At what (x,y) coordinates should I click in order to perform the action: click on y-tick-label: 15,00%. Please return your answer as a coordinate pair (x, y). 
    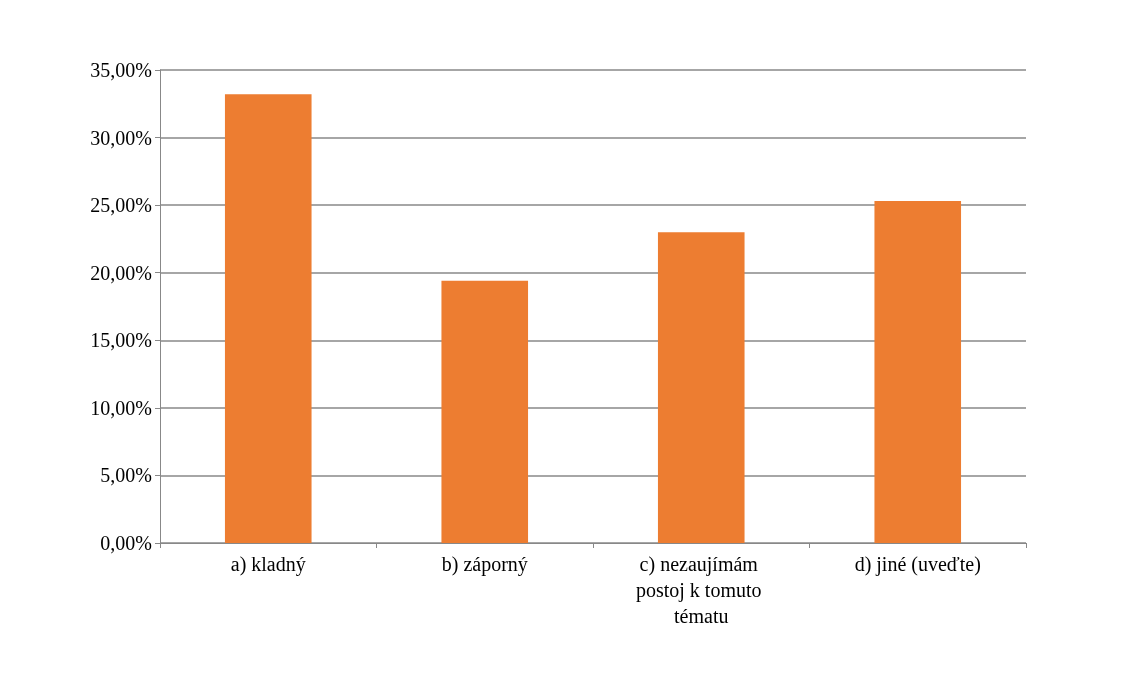
    Looking at the image, I should click on (121, 340).